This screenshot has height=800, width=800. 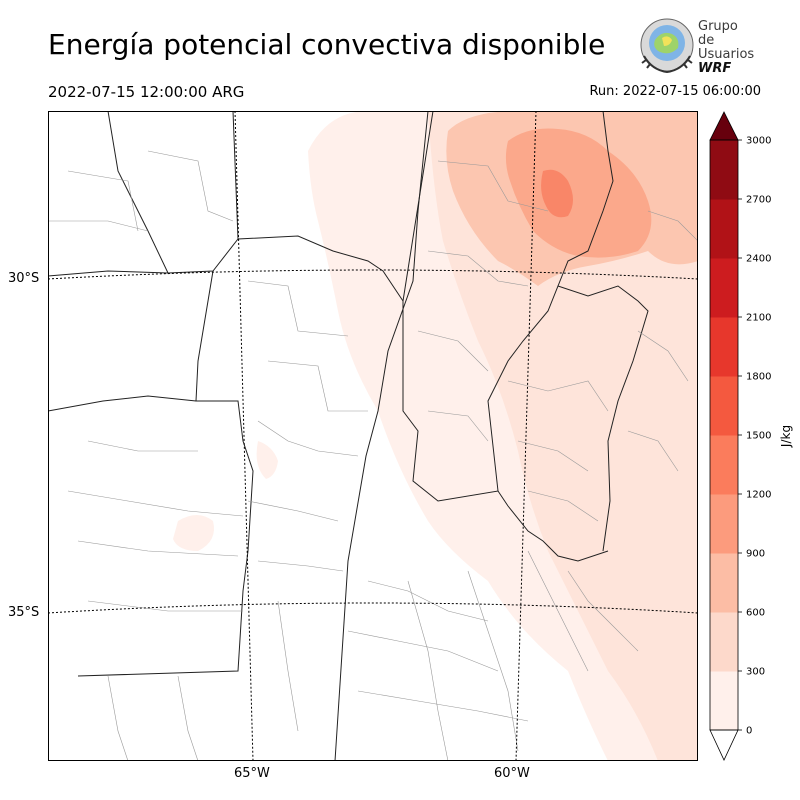 I want to click on logo-line3: WRF, so click(x=715, y=68).